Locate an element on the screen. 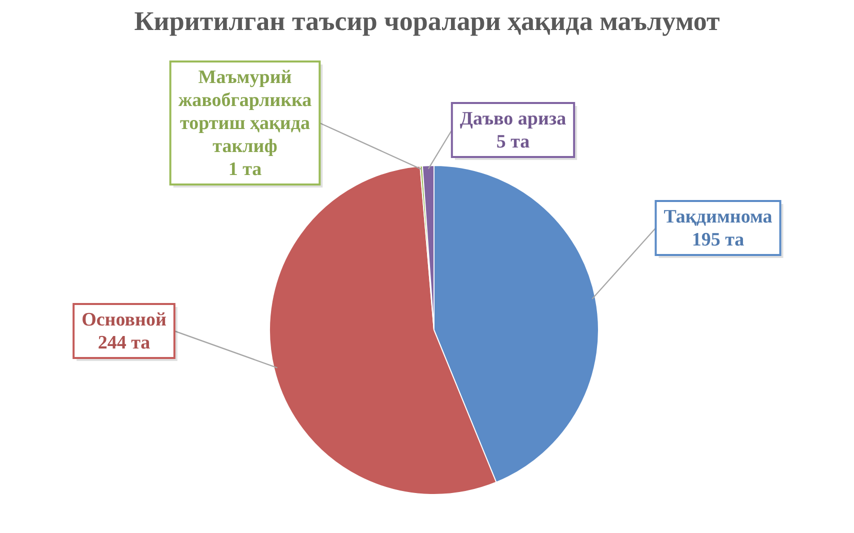 Image resolution: width=854 pixels, height=533 pixels. chart-title: Киритилган таъсир чоралари ҳақида маълумот is located at coordinates (427, 21).